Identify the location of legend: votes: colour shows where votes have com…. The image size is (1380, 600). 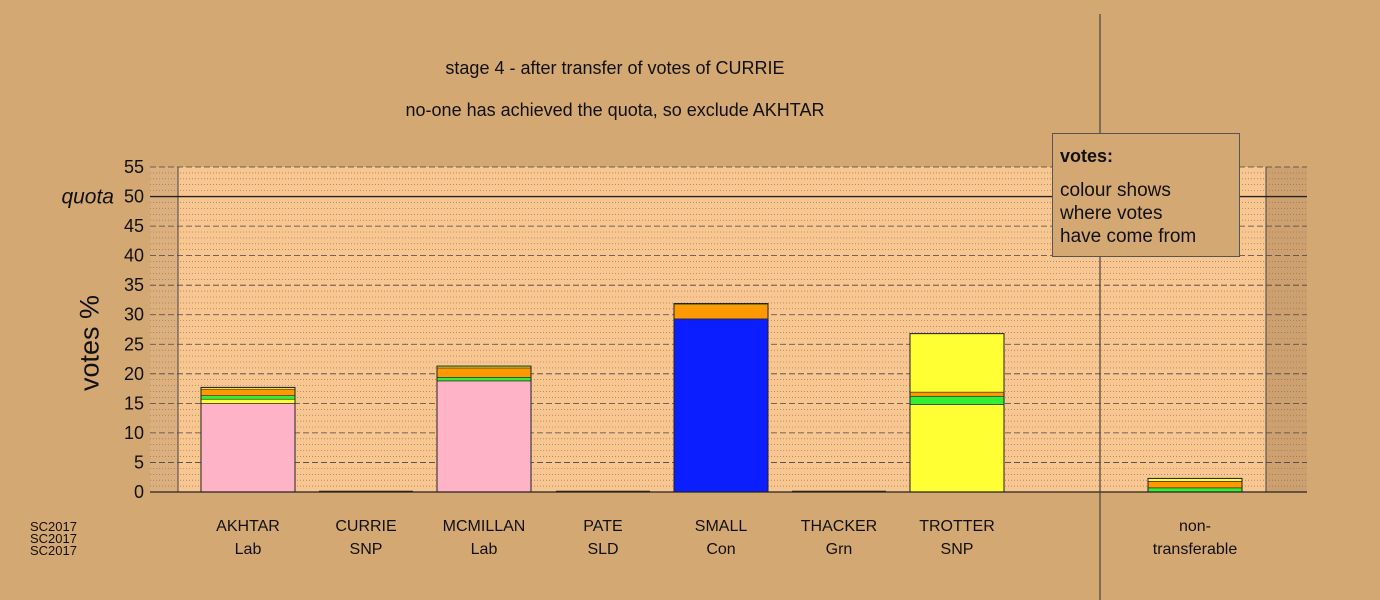
(1146, 195).